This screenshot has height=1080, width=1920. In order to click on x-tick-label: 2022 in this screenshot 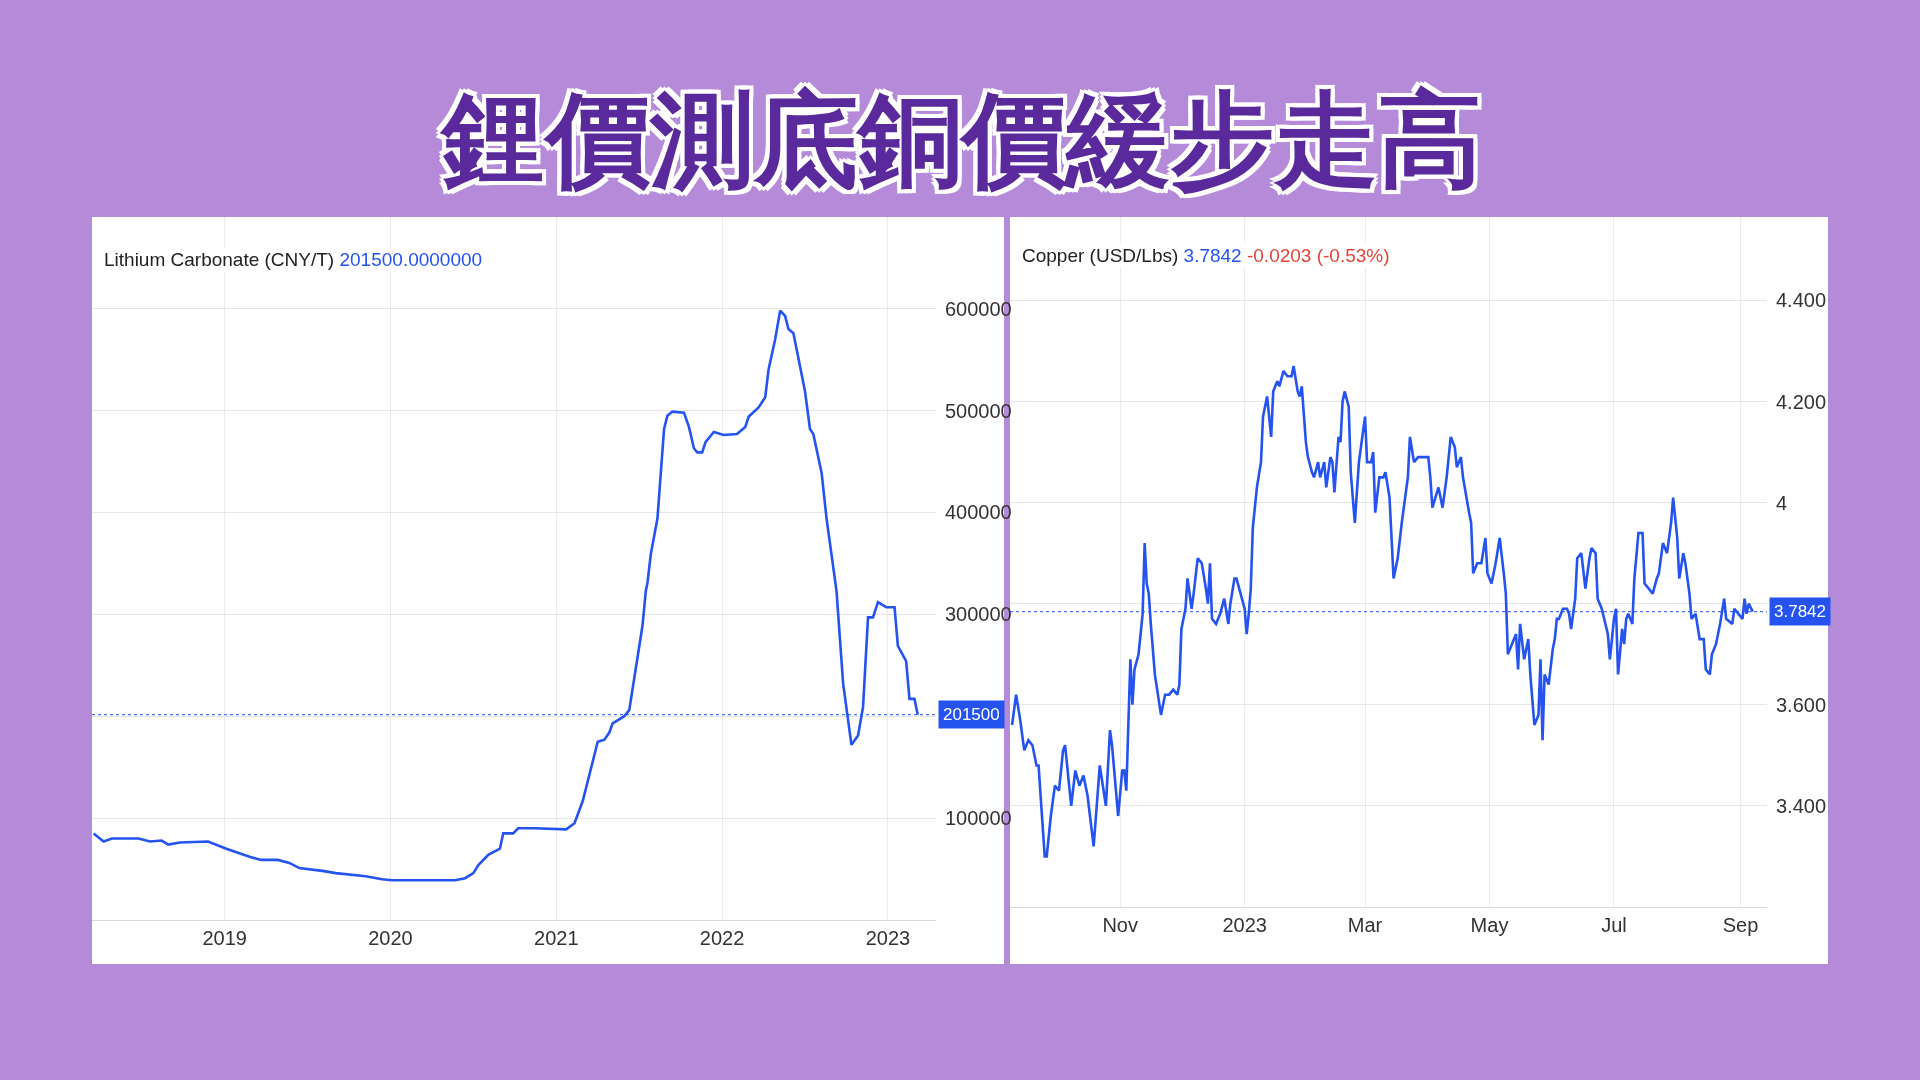, I will do `click(722, 938)`.